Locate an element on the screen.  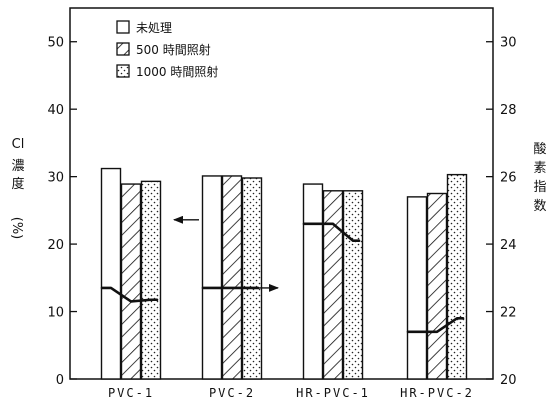
right-tick-label: 24 is located at coordinates (508, 245).